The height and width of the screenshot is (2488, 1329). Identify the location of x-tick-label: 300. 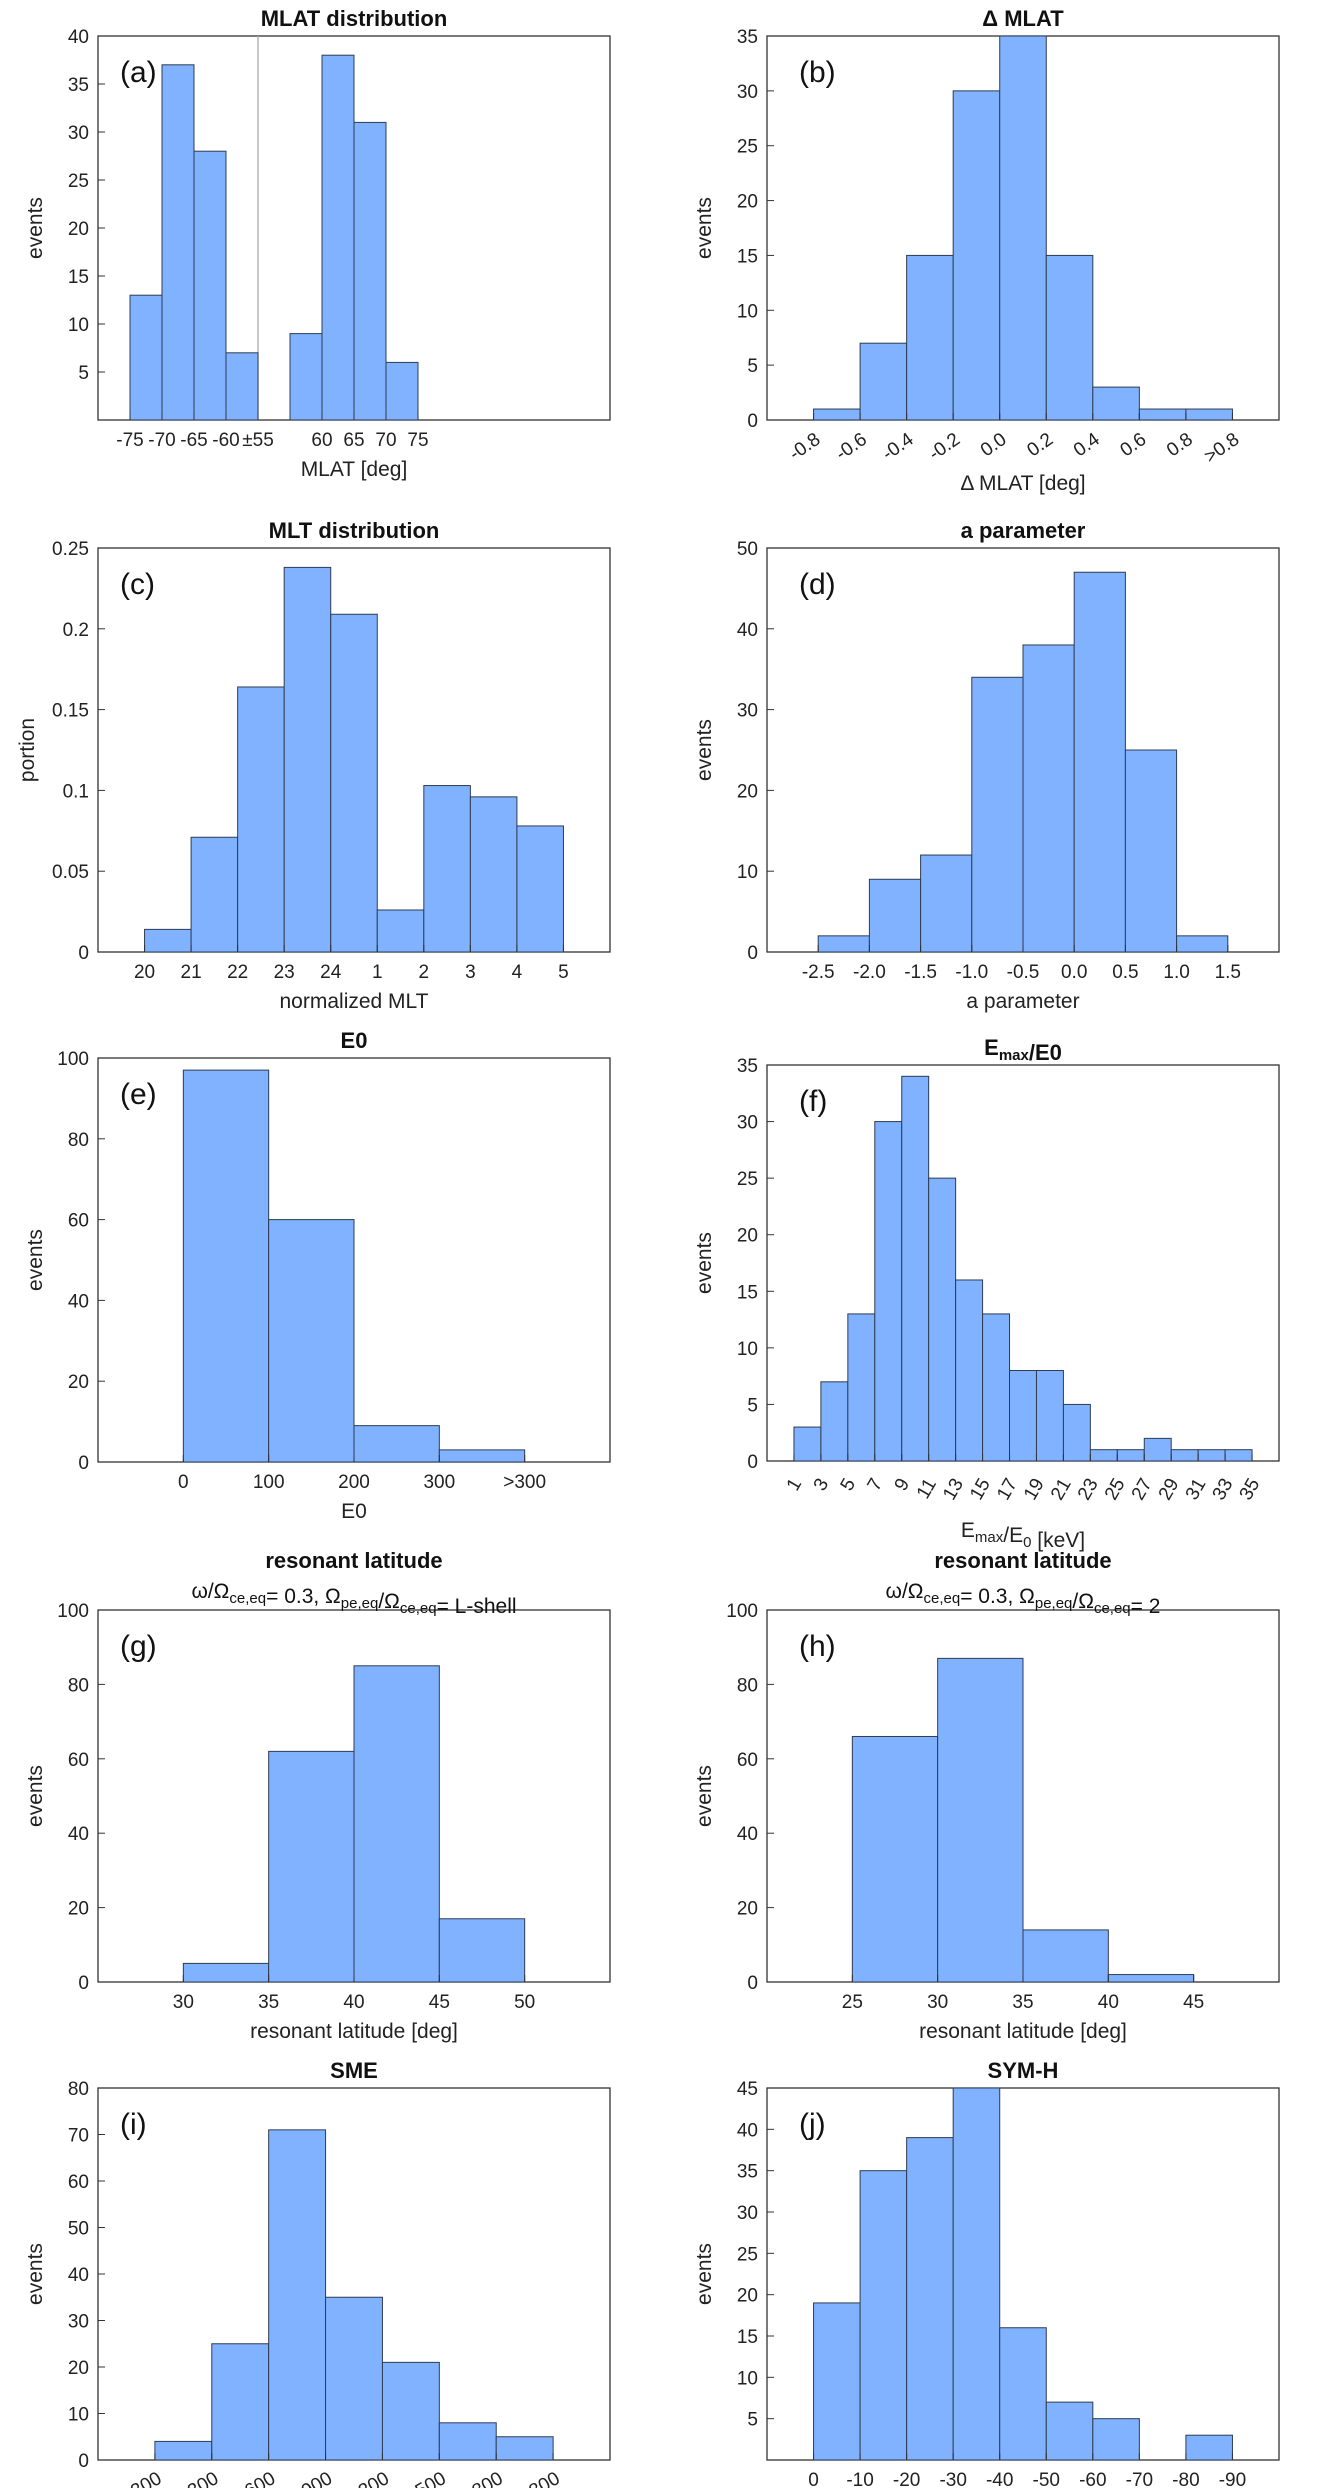
(439, 1482).